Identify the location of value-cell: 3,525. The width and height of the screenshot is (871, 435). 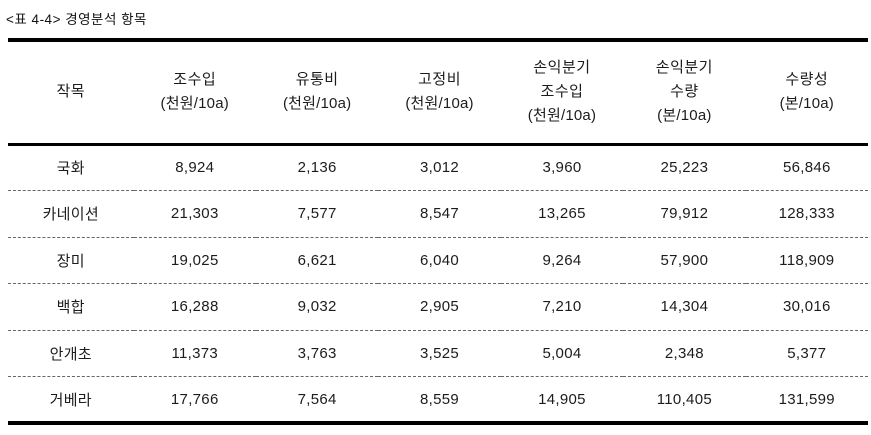
(440, 353).